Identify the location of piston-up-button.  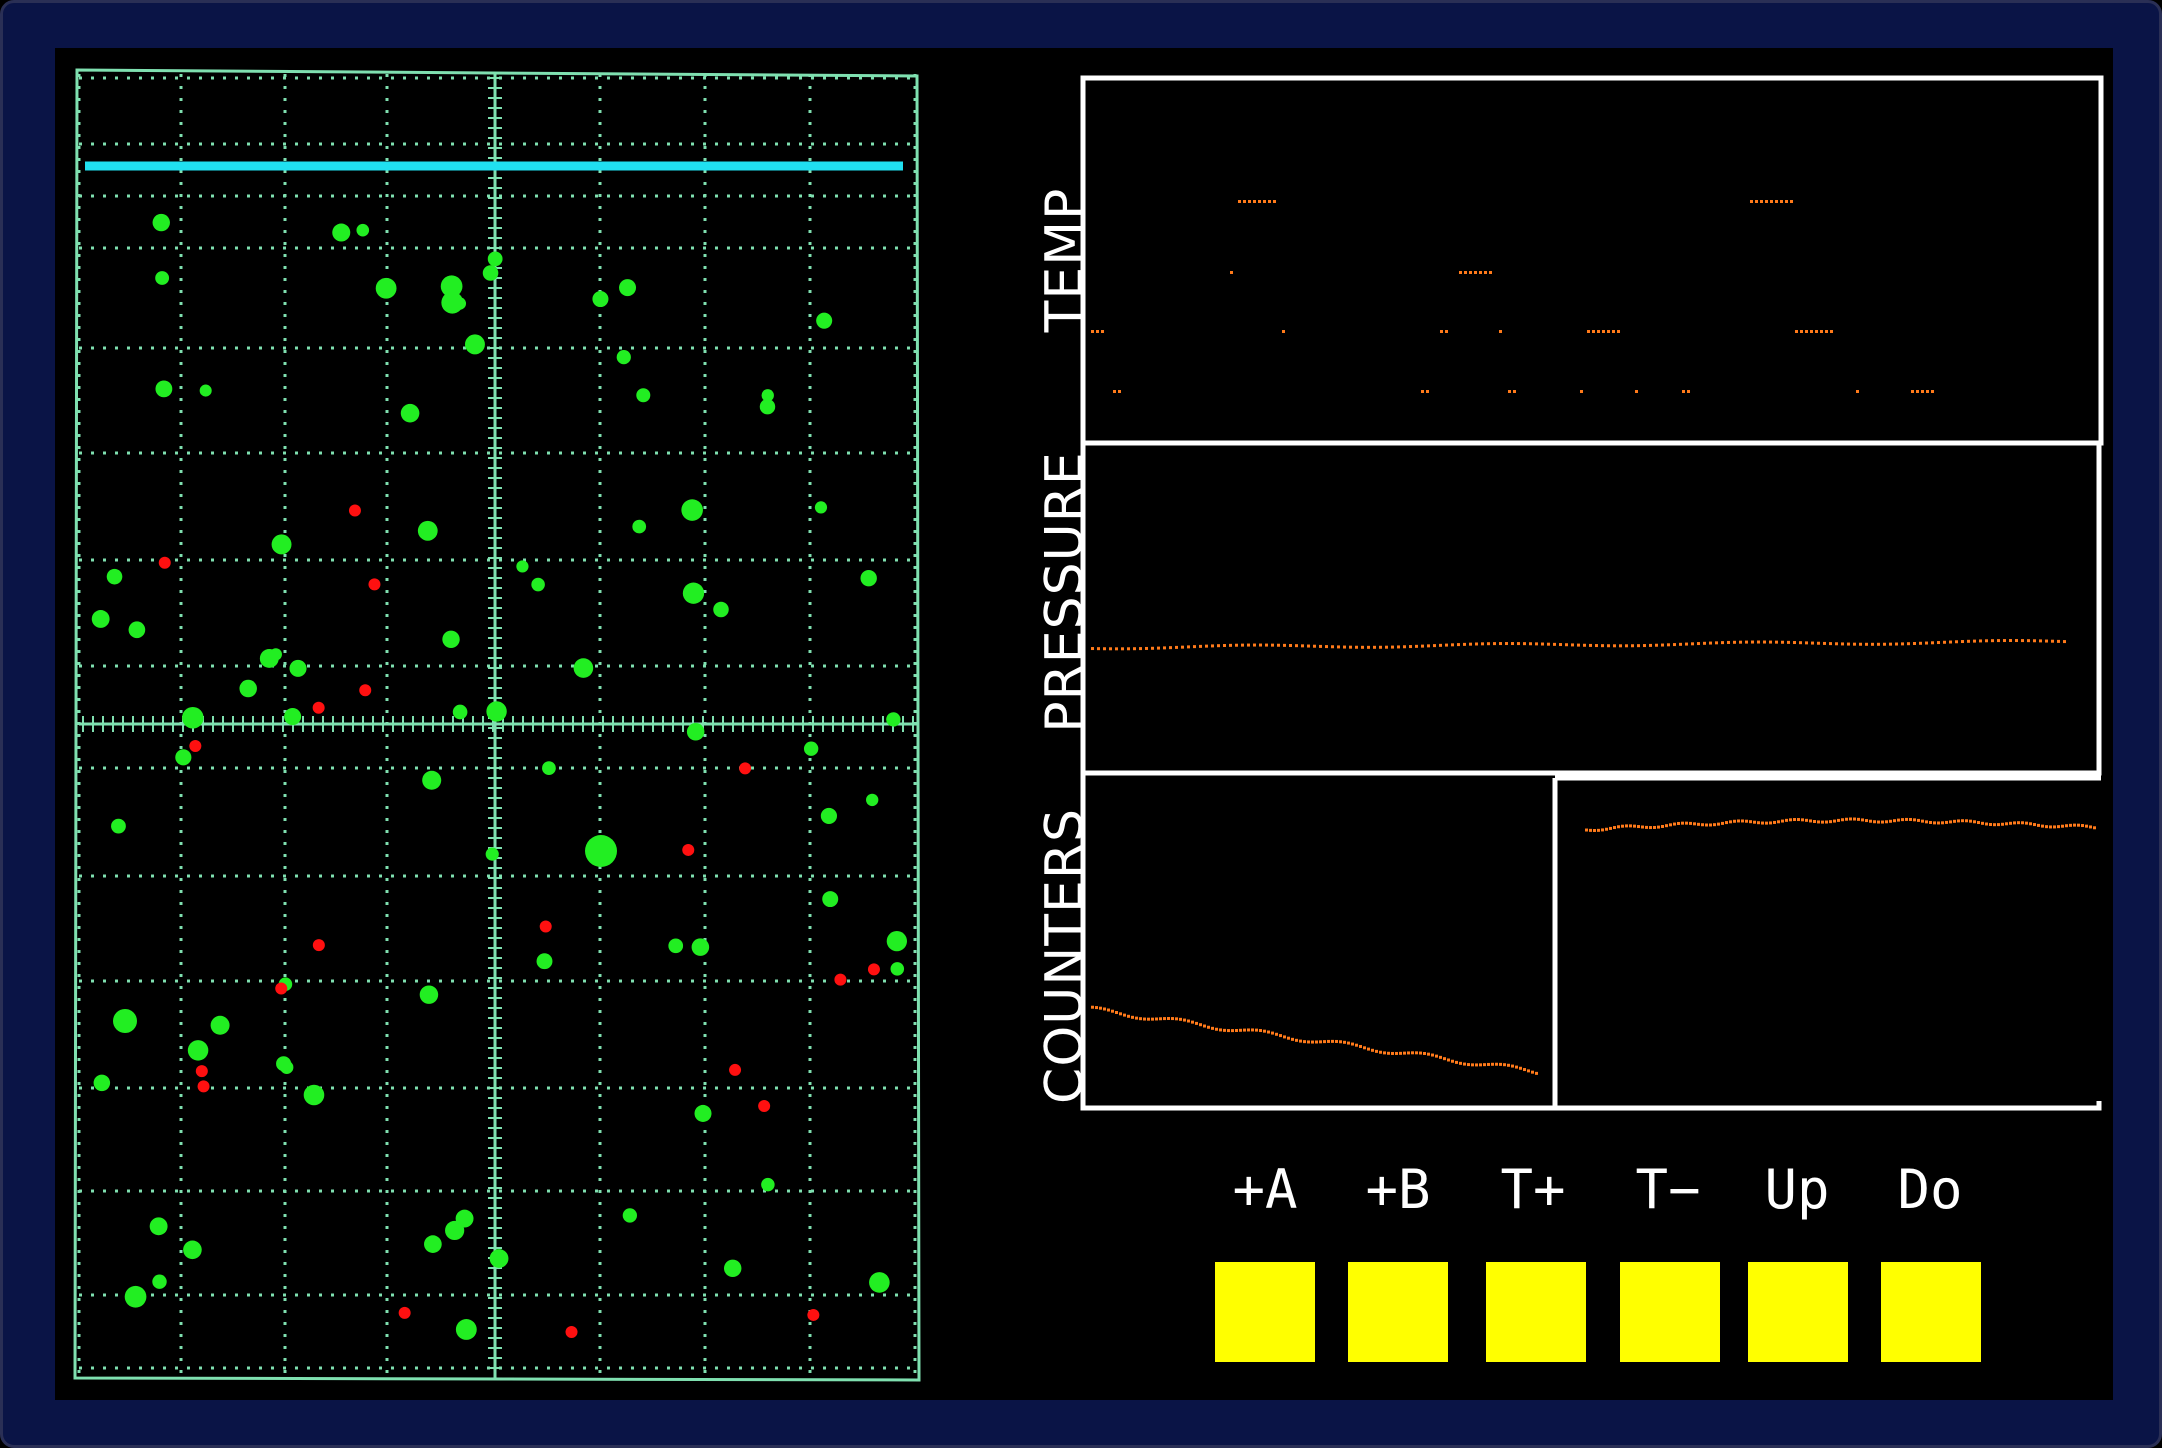
(1798, 1312).